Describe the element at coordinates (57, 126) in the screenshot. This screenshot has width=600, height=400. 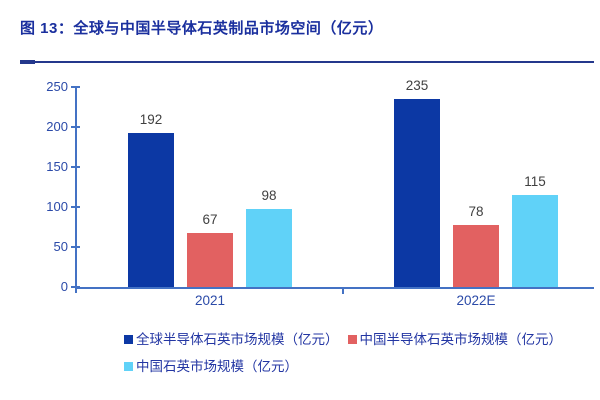
I see `y-tick-label: 200` at that location.